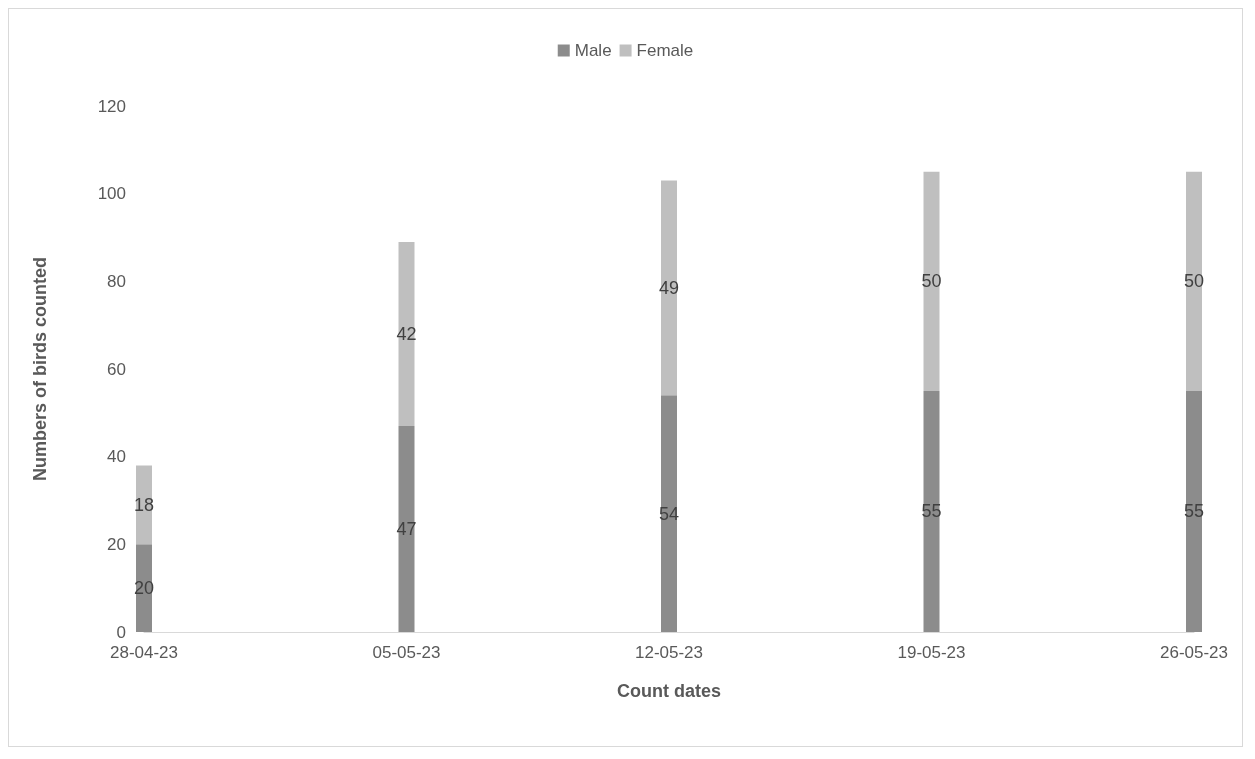 The image size is (1255, 759). Describe the element at coordinates (40, 369) in the screenshot. I see `y-axis-title: Numbers of birds counted` at that location.